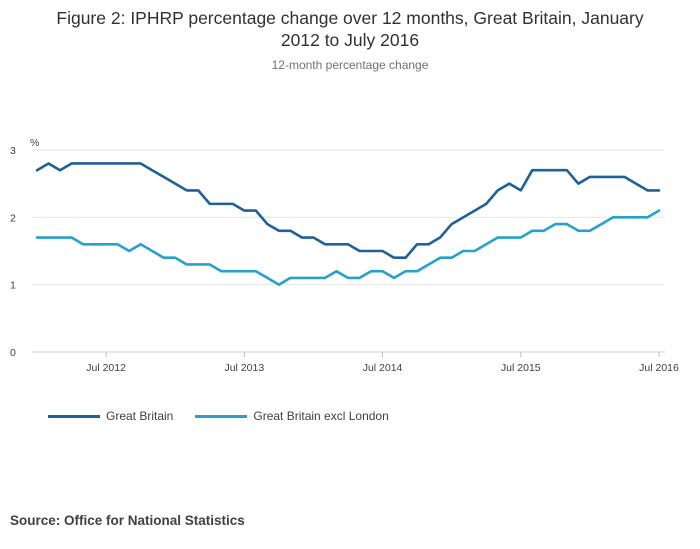 This screenshot has width=700, height=549. Describe the element at coordinates (13, 151) in the screenshot. I see `y-tick-label-3: 3` at that location.